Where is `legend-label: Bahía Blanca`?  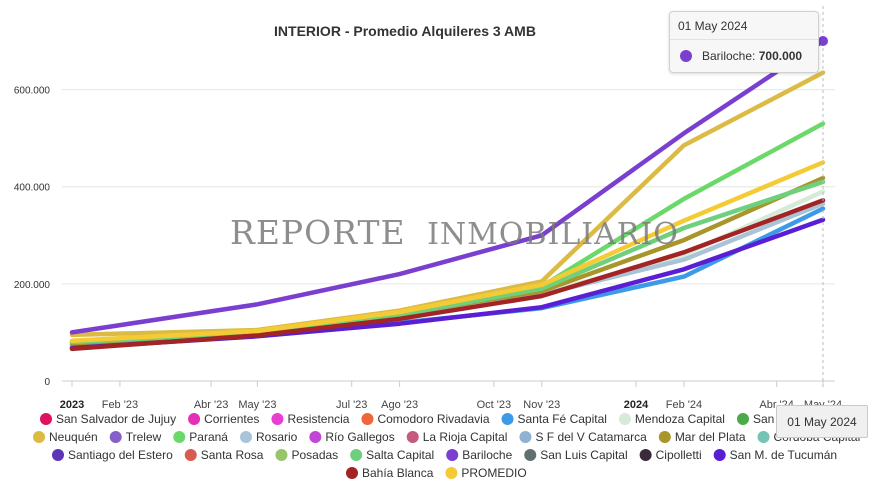 legend-label: Bahía Blanca is located at coordinates (398, 473).